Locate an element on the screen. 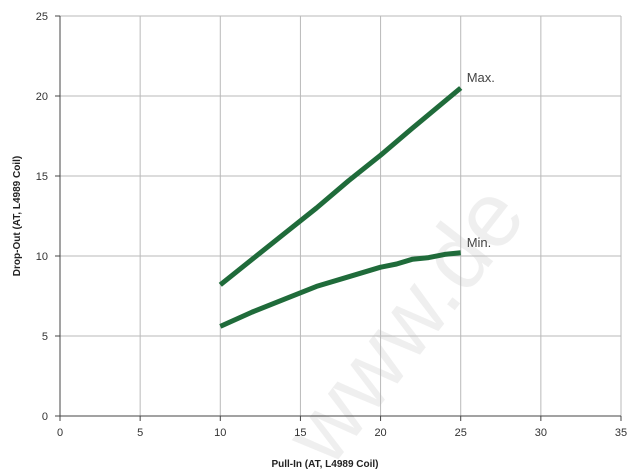 The height and width of the screenshot is (471, 629). y-tick-label: 10 is located at coordinates (42, 257).